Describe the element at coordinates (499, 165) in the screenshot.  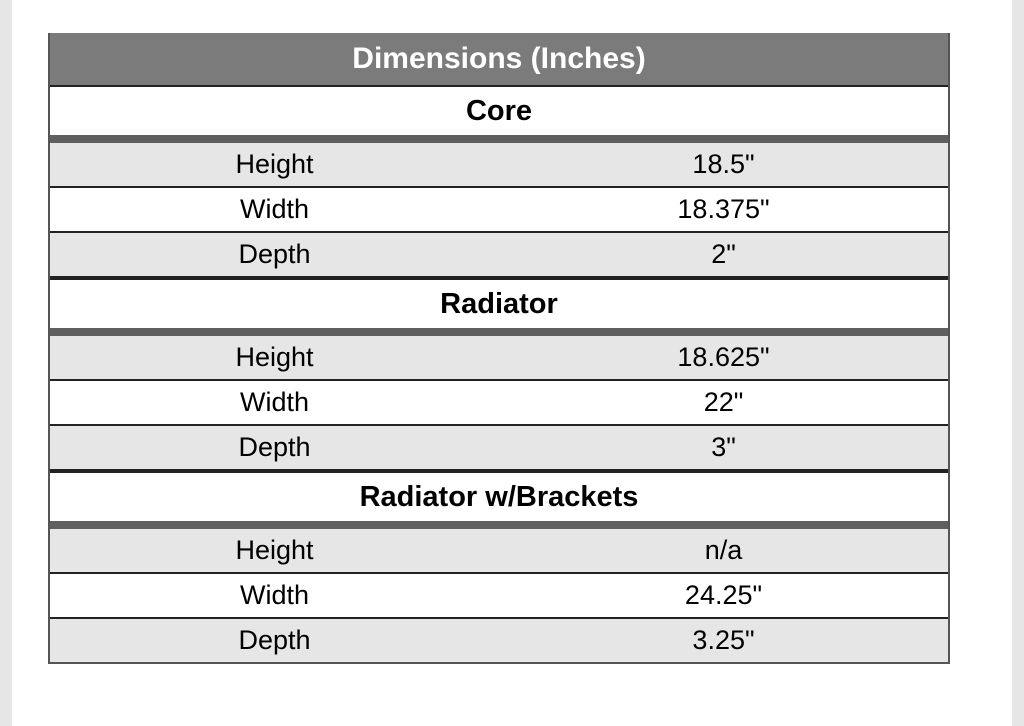
I see `table-row: Height 18.5"` at that location.